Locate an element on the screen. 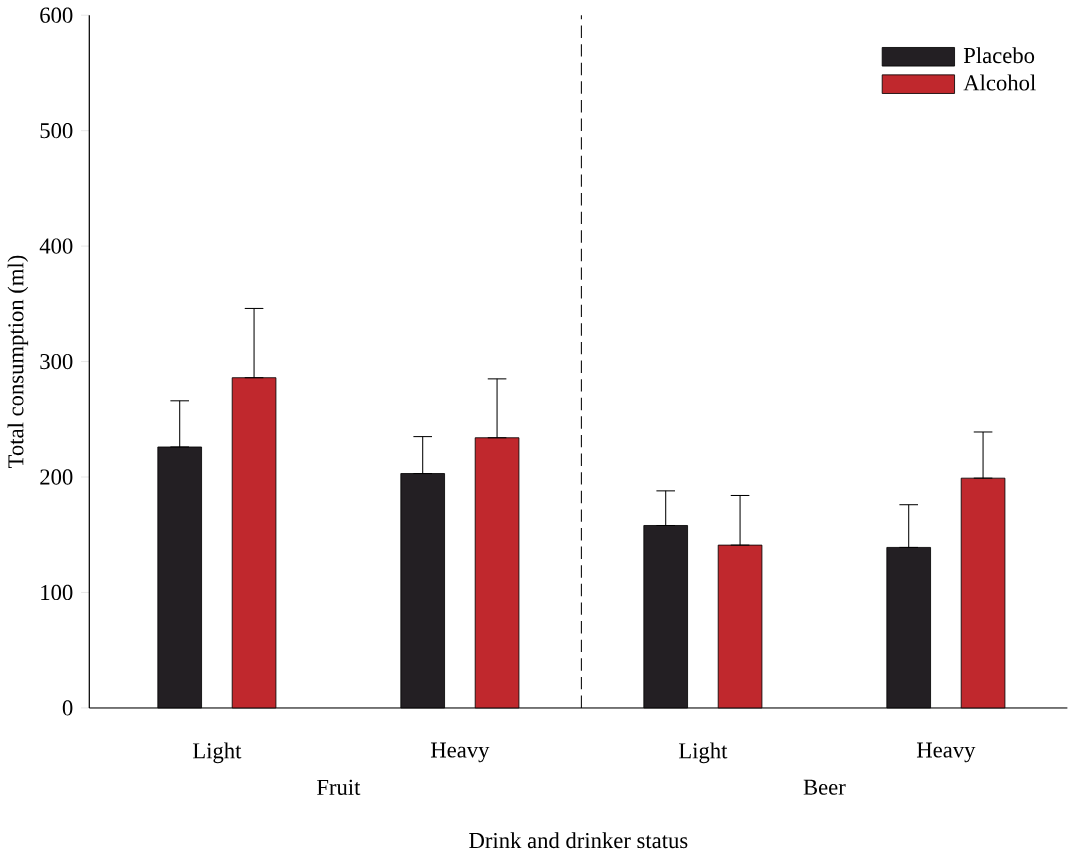  x-axis-title: Drink and drinker status is located at coordinates (578, 840).